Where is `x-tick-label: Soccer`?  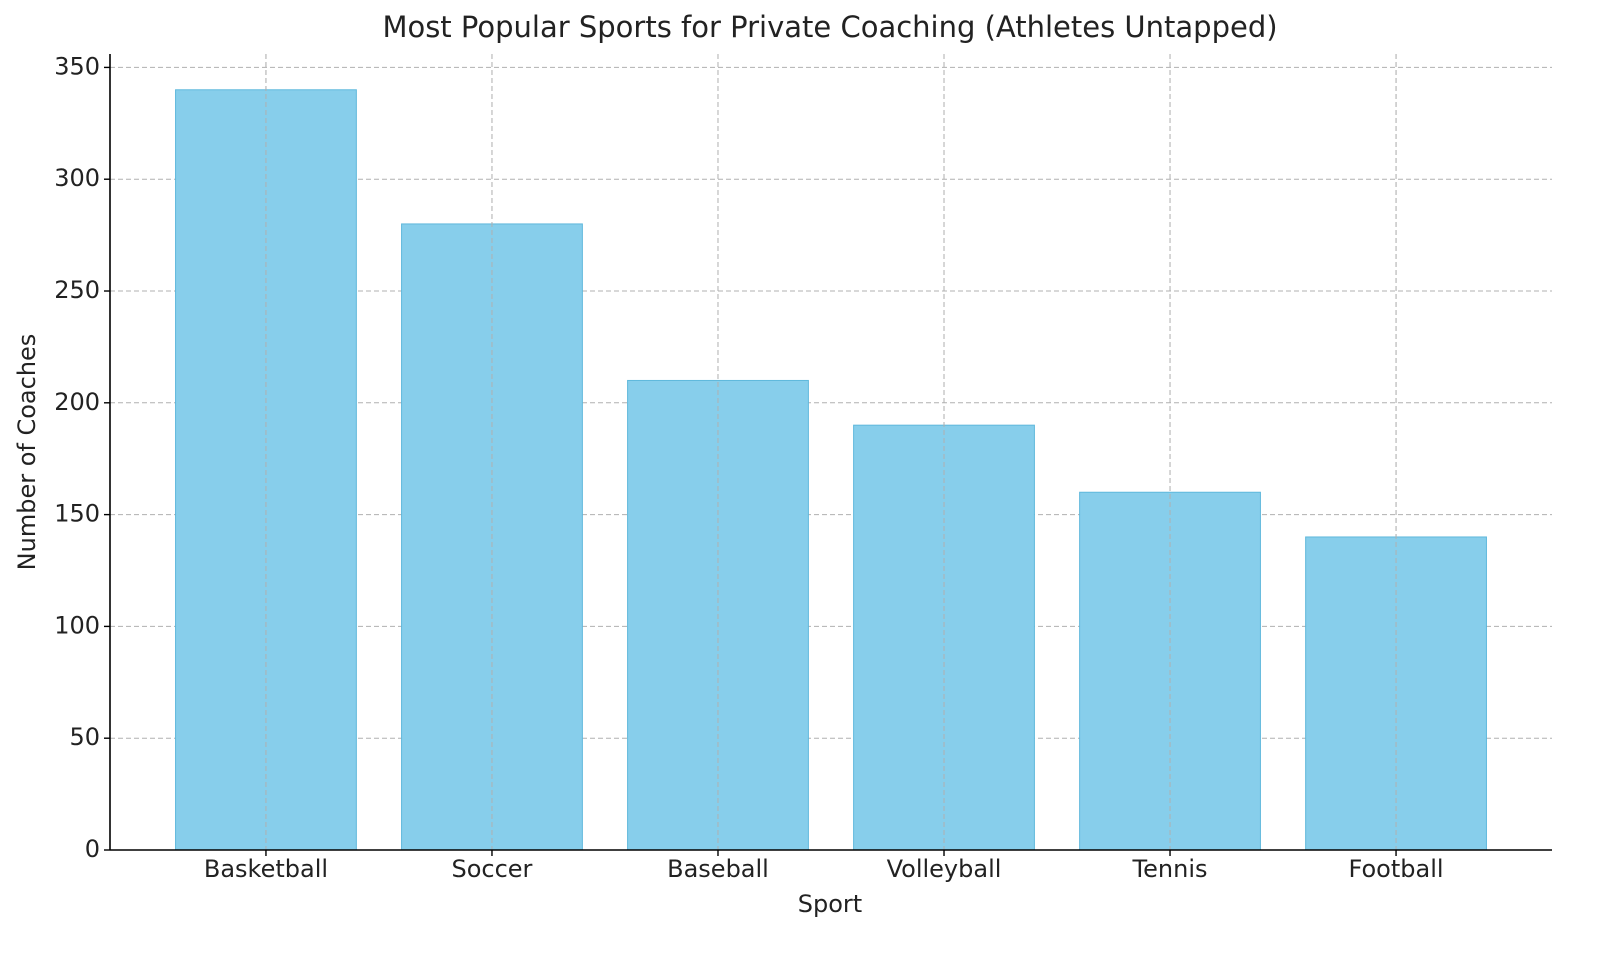
x-tick-label: Soccer is located at coordinates (491, 869).